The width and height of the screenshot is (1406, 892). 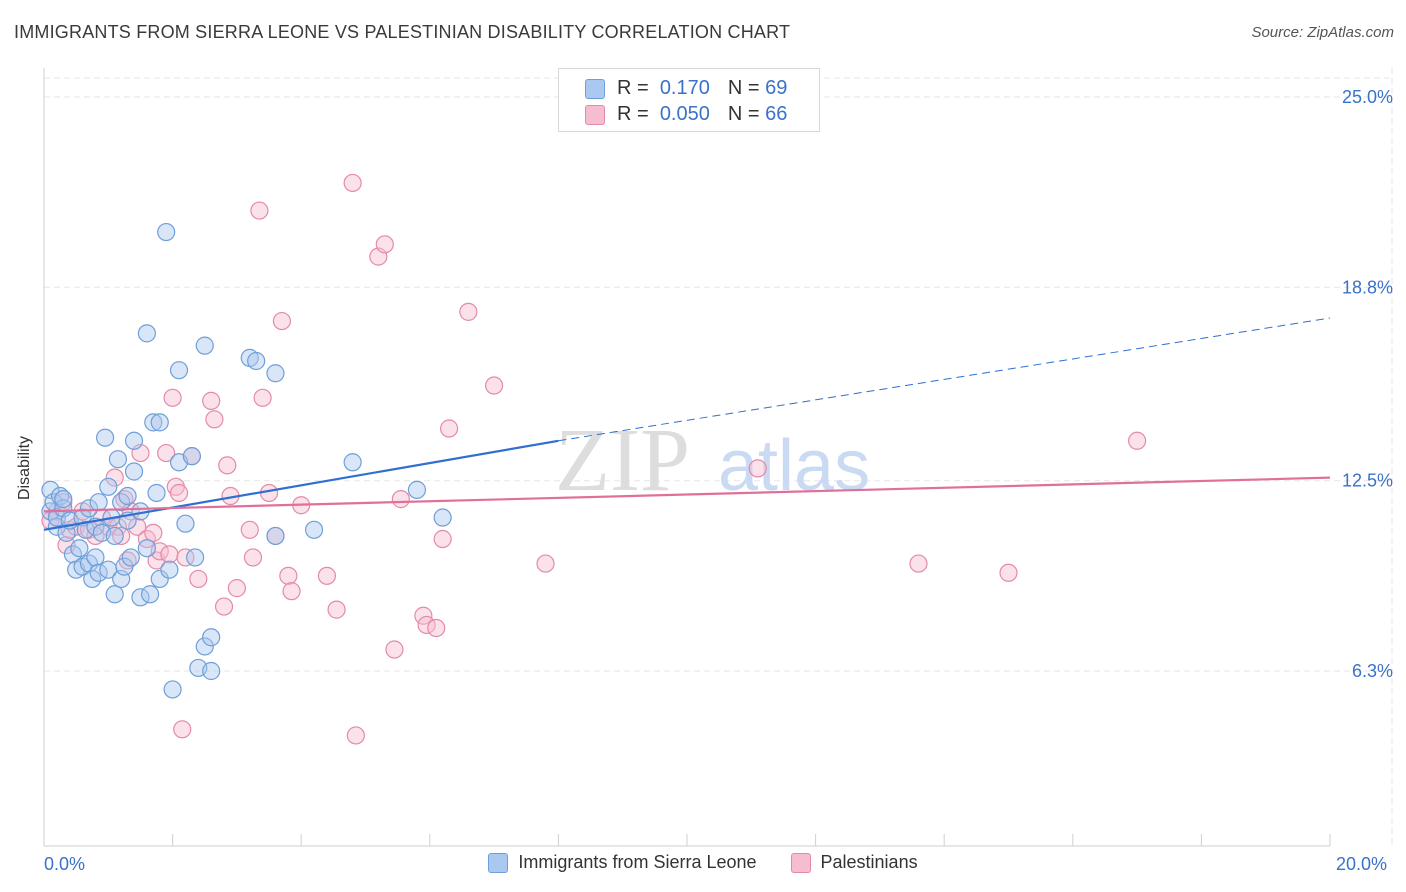 What do you see at coordinates (1322, 32) in the screenshot?
I see `source-label: Source: ZipAtlas.com` at bounding box center [1322, 32].